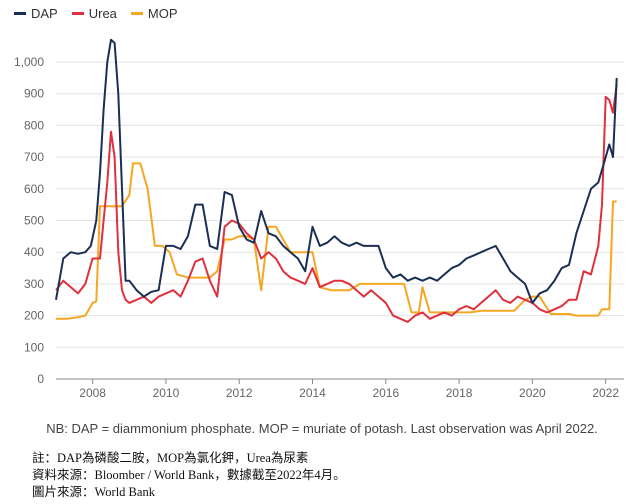 The height and width of the screenshot is (504, 644). Describe the element at coordinates (166, 393) in the screenshot. I see `x-tick-label: 2010` at that location.